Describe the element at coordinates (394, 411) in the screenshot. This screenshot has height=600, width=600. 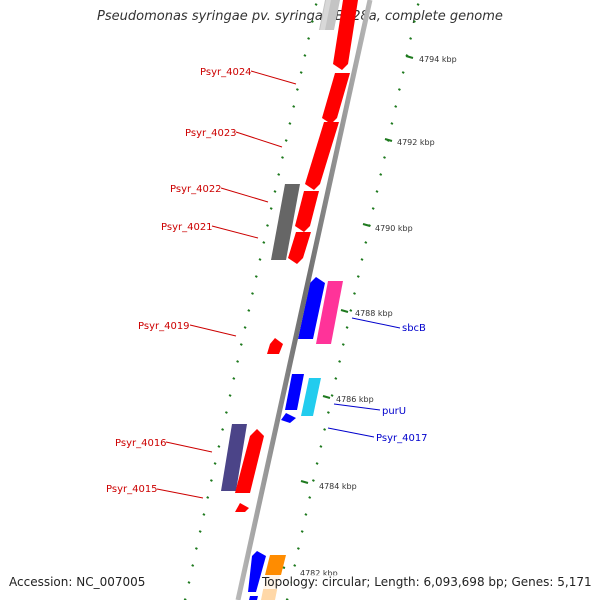
I see `gene-label: purU` at that location.